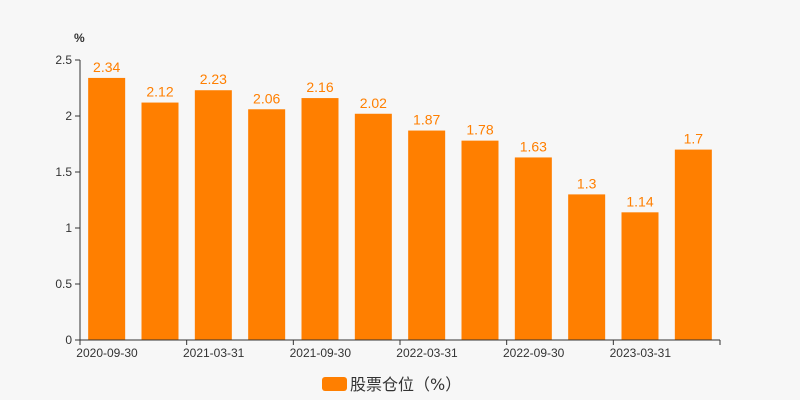 The height and width of the screenshot is (400, 800). What do you see at coordinates (107, 353) in the screenshot?
I see `x-tick-label: 2020-09-30` at bounding box center [107, 353].